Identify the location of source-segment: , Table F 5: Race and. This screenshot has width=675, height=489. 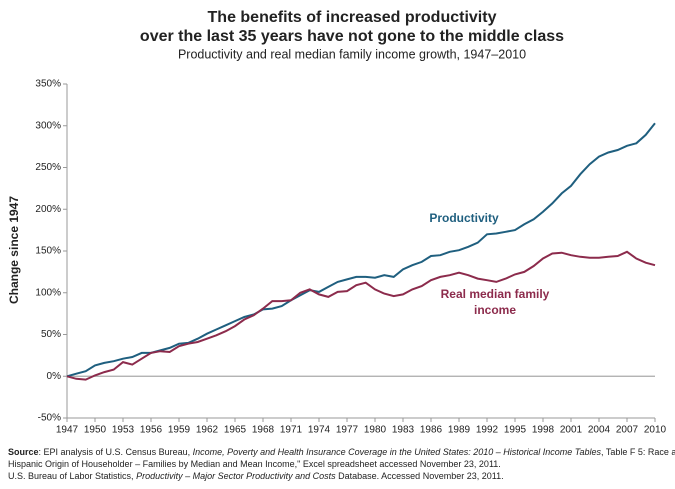
(638, 452).